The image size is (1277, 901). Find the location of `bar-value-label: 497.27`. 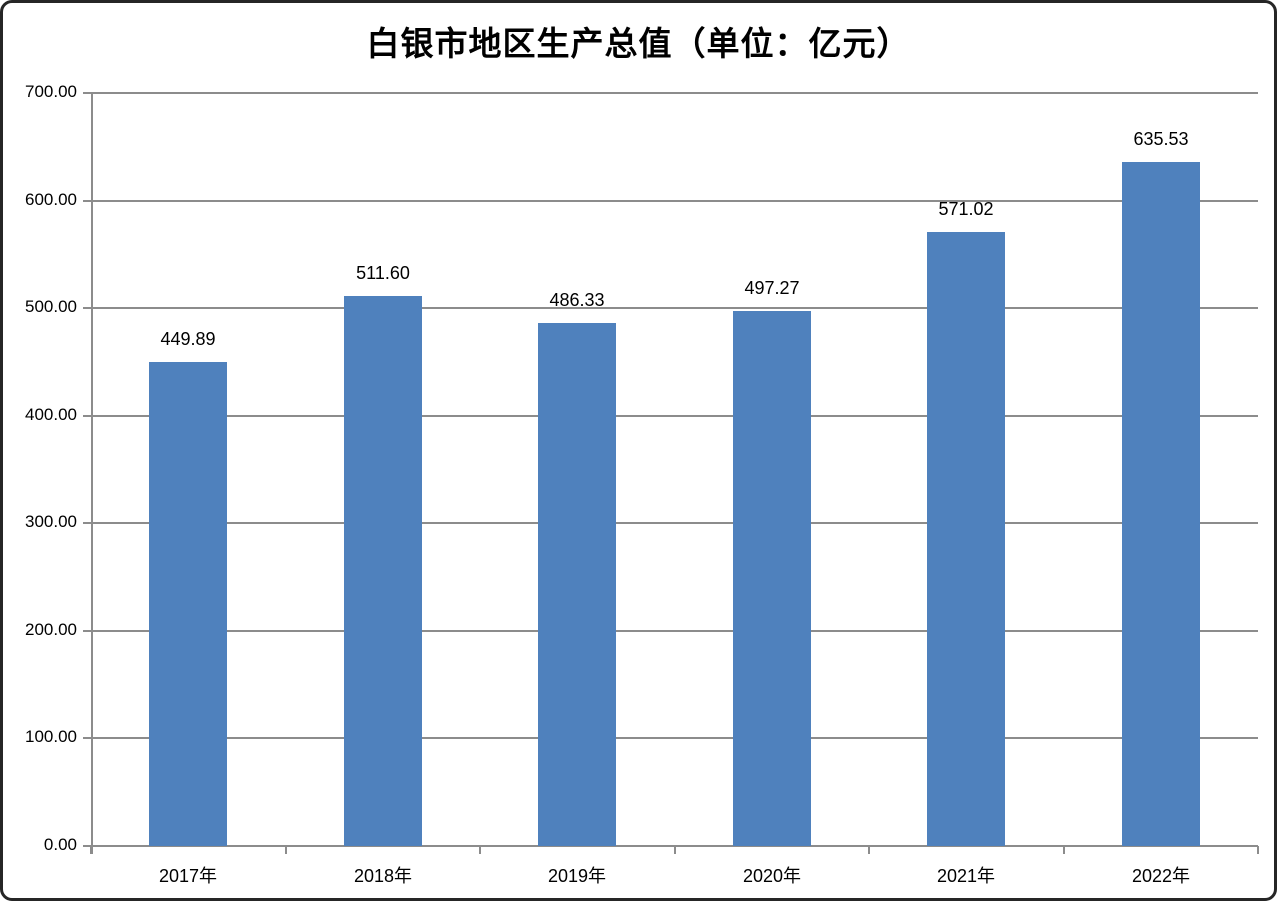

bar-value-label: 497.27 is located at coordinates (772, 288).